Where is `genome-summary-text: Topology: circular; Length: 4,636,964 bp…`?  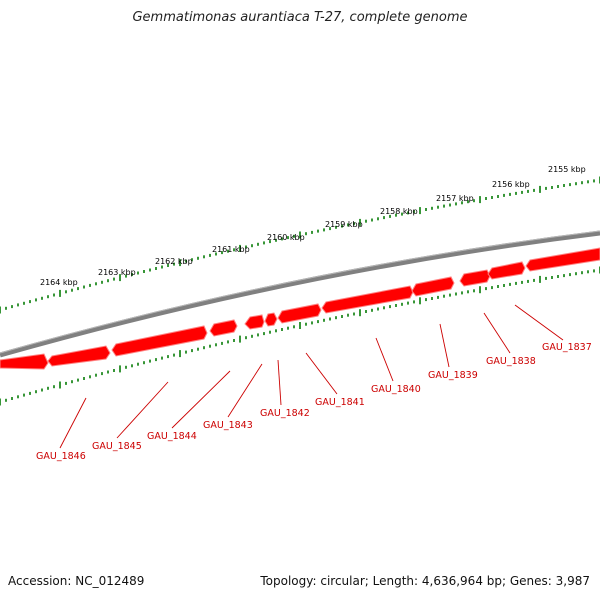
genome-summary-text: Topology: circular; Length: 4,636,964 bp… is located at coordinates (425, 581).